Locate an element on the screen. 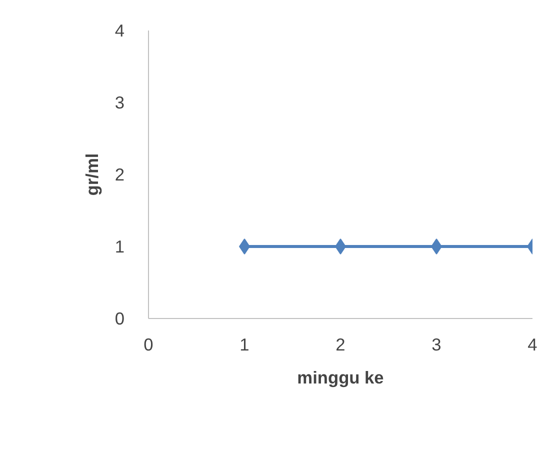 The width and height of the screenshot is (541, 473). y-tick-label: 1 is located at coordinates (119, 246).